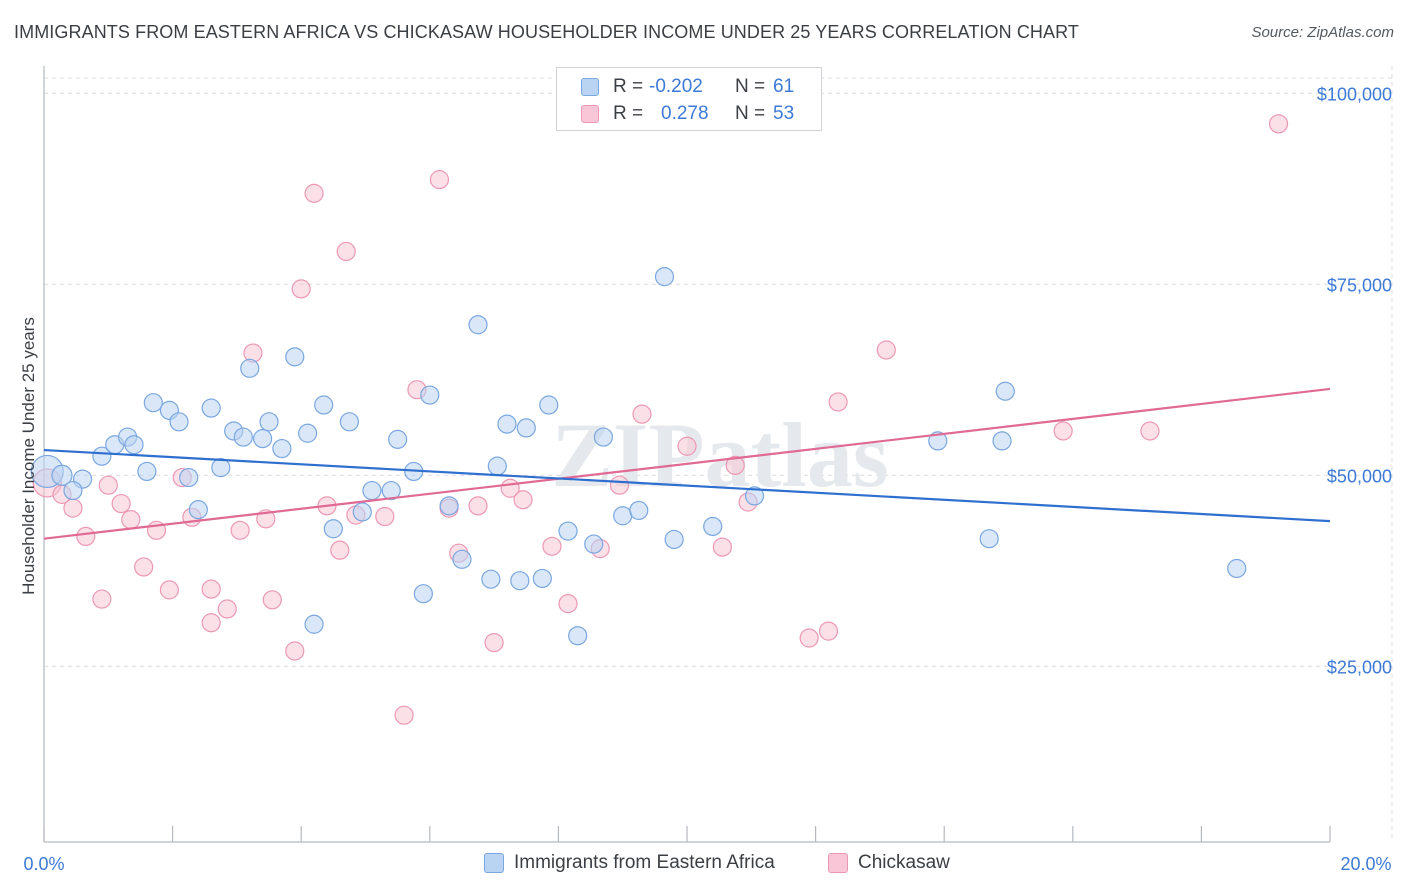 The width and height of the screenshot is (1406, 892). Describe the element at coordinates (784, 86) in the screenshot. I see `legend-n-value-eastern-africa: 61` at that location.